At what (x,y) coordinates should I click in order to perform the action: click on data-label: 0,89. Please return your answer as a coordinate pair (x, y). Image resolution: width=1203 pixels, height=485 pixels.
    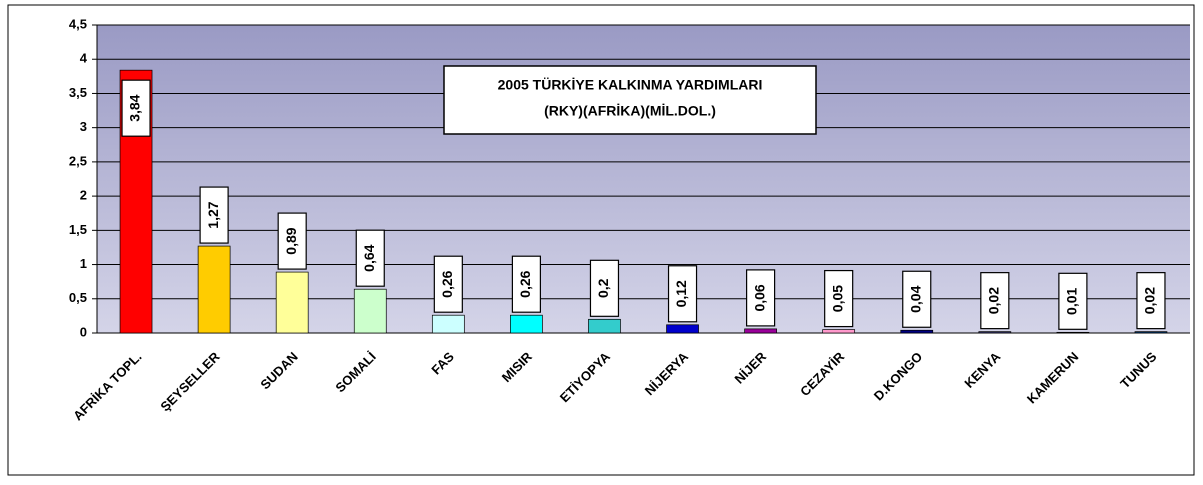
    Looking at the image, I should click on (291, 240).